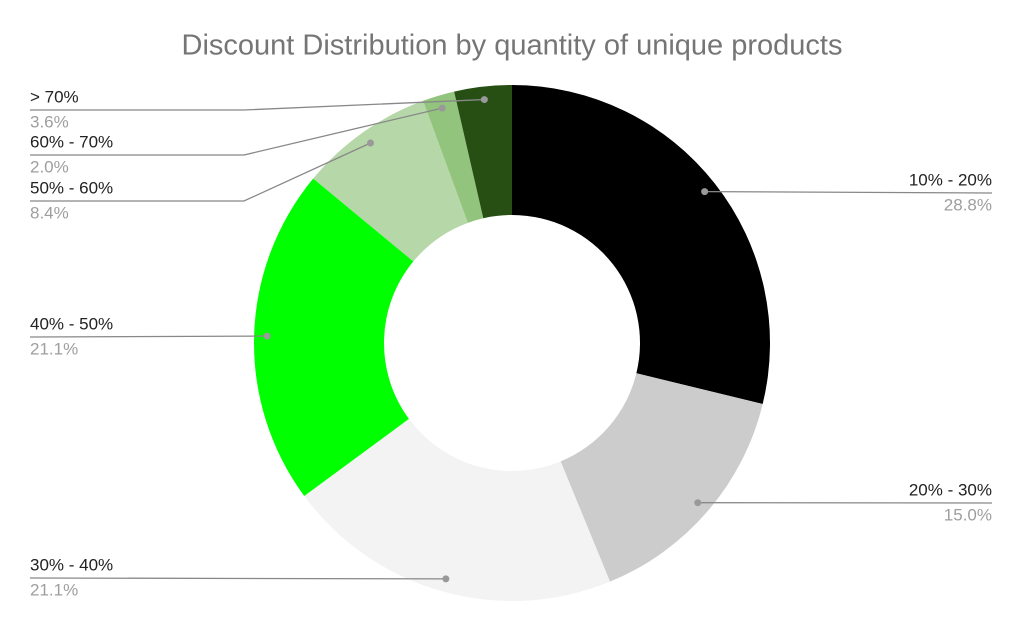  What do you see at coordinates (968, 514) in the screenshot?
I see `slice-value: 15.0%` at bounding box center [968, 514].